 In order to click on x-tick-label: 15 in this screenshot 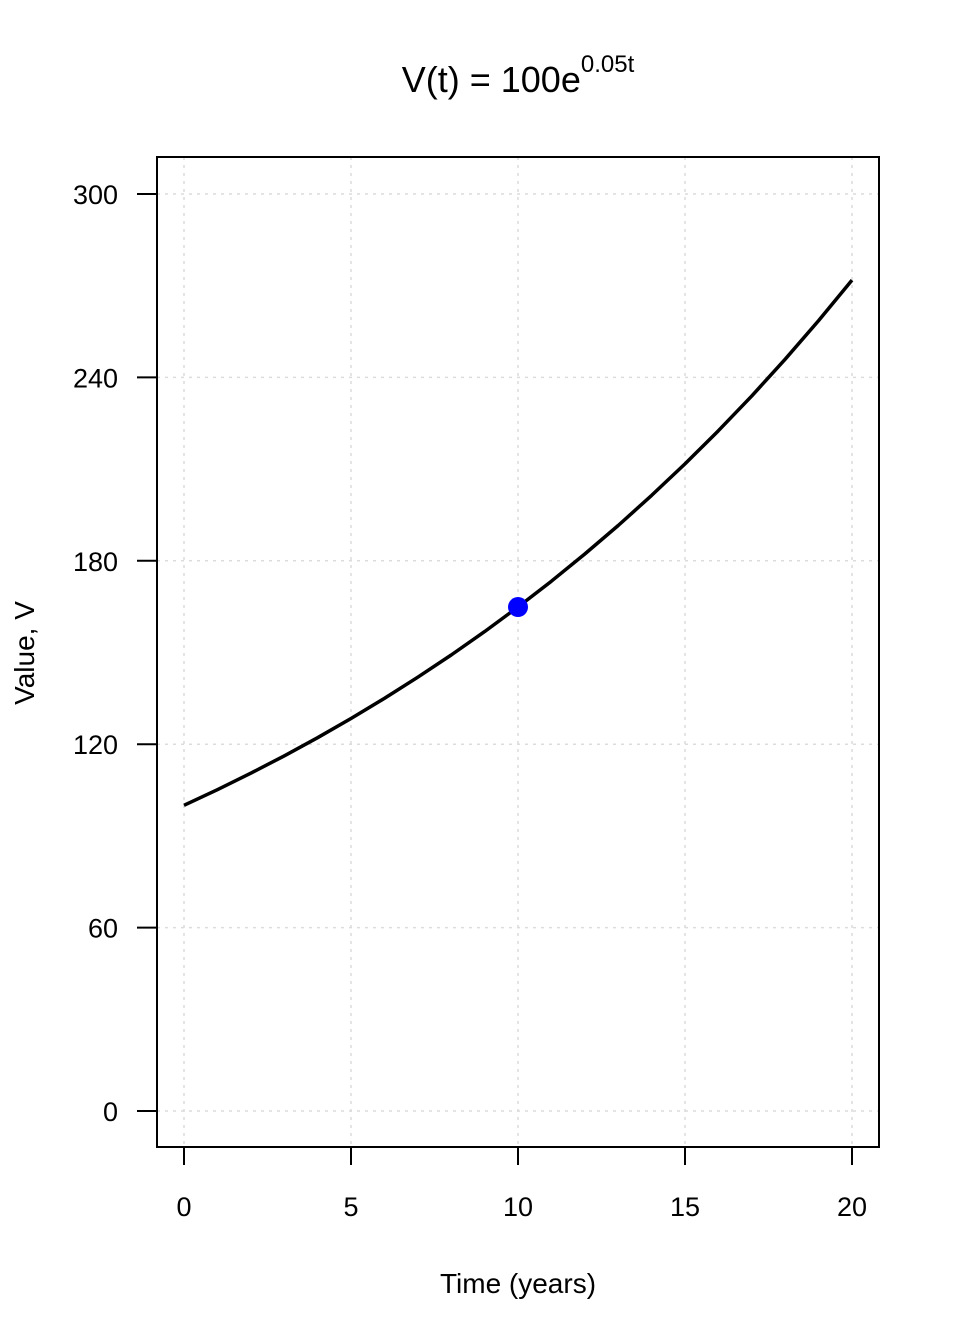, I will do `click(685, 1207)`.